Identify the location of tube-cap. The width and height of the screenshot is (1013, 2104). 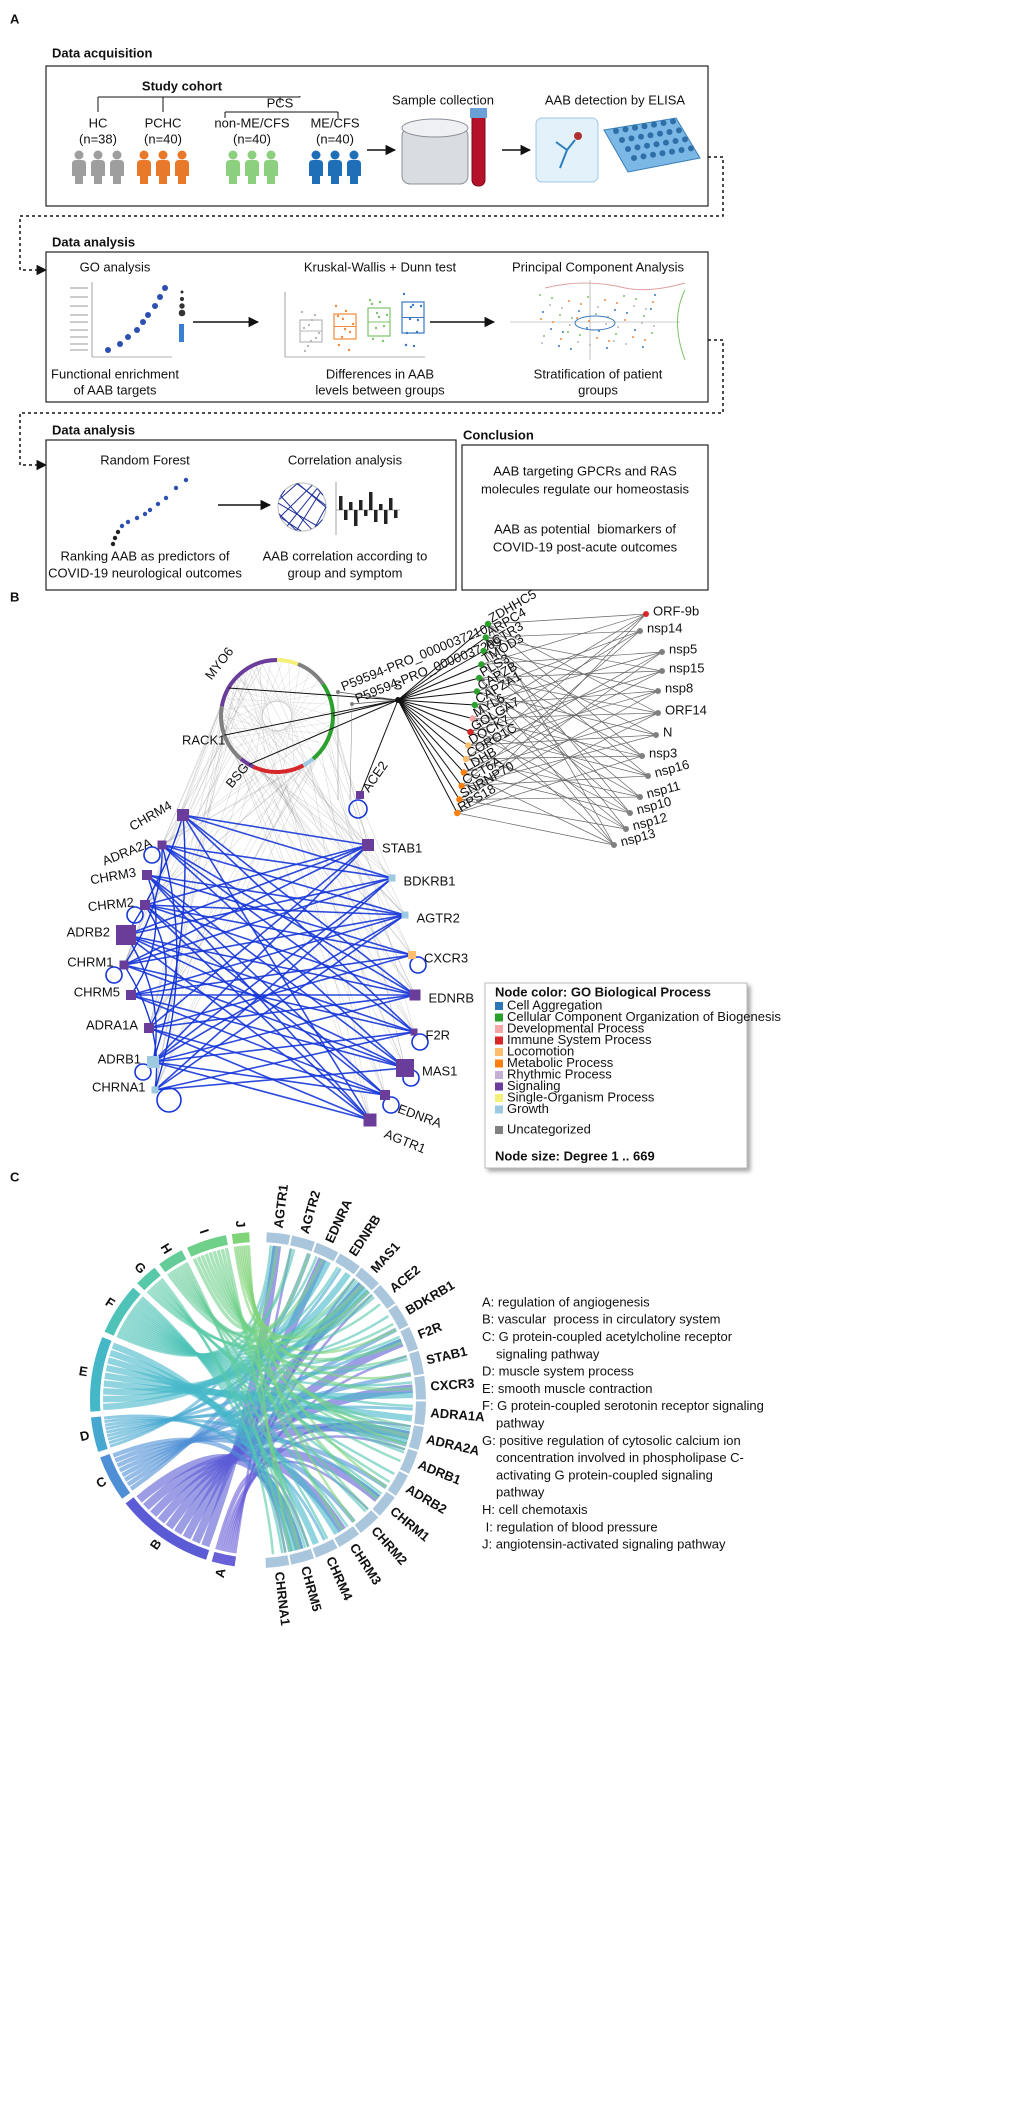
(478, 113).